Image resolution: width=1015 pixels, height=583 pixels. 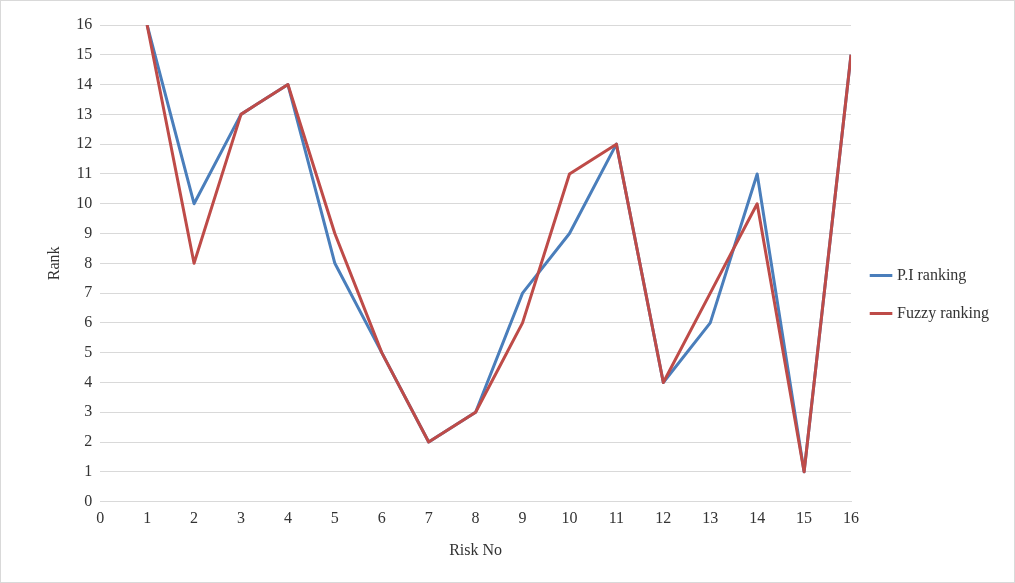 I want to click on legend-label: P.I ranking, so click(x=932, y=274).